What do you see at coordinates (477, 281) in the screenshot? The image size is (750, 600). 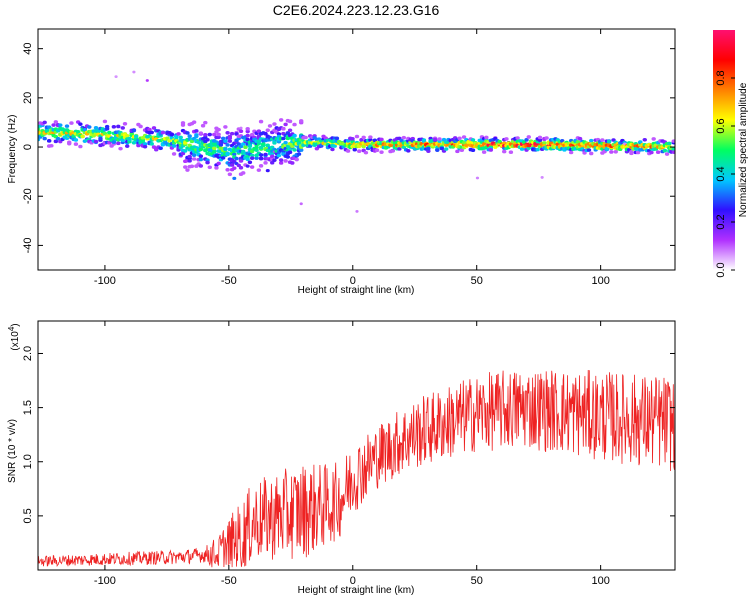 I see `x-tick-label: 50` at bounding box center [477, 281].